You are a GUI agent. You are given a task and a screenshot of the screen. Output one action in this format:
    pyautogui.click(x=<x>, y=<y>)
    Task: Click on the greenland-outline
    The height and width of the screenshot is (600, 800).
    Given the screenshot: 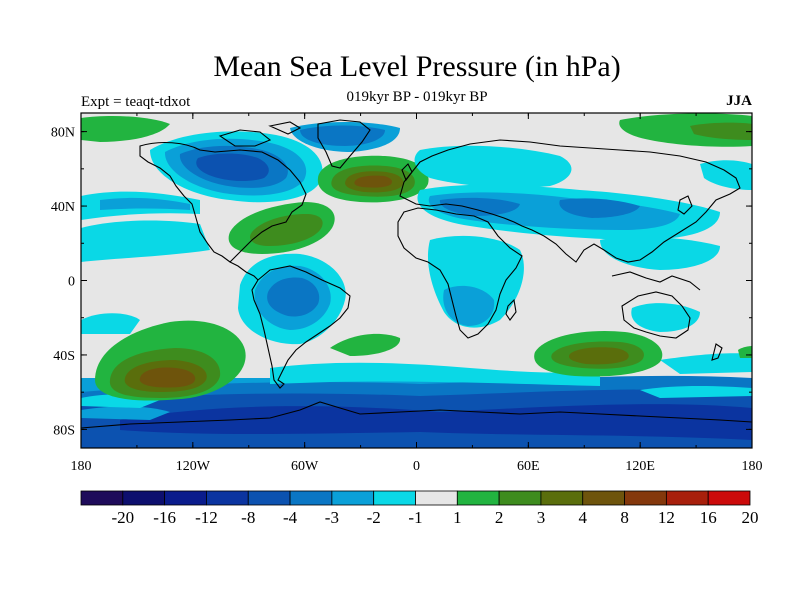 What is the action you would take?
    pyautogui.click(x=344, y=144)
    